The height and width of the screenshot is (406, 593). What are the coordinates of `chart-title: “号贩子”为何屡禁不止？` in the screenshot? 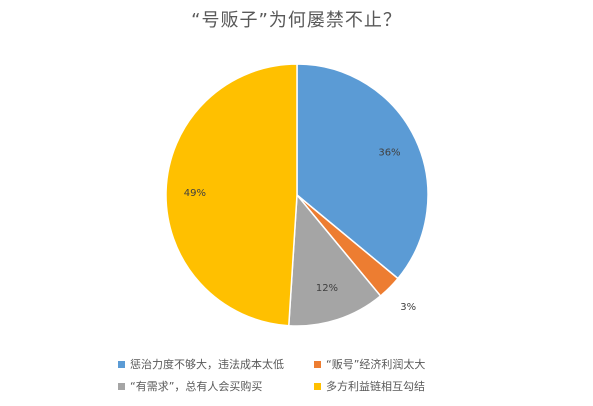 It's located at (296, 20).